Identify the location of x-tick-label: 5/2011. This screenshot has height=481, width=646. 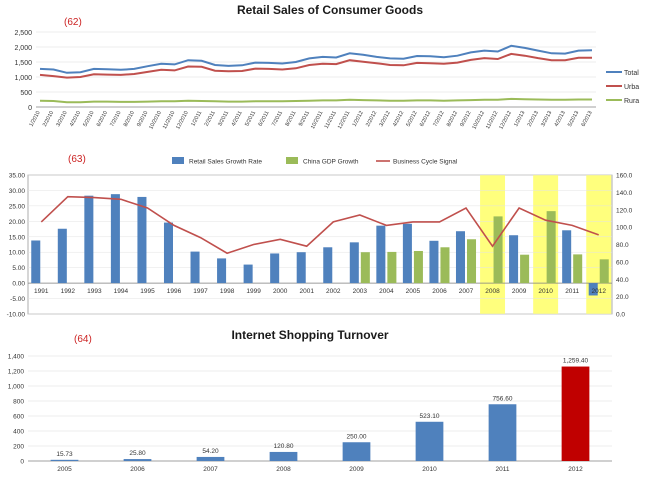
(250, 118).